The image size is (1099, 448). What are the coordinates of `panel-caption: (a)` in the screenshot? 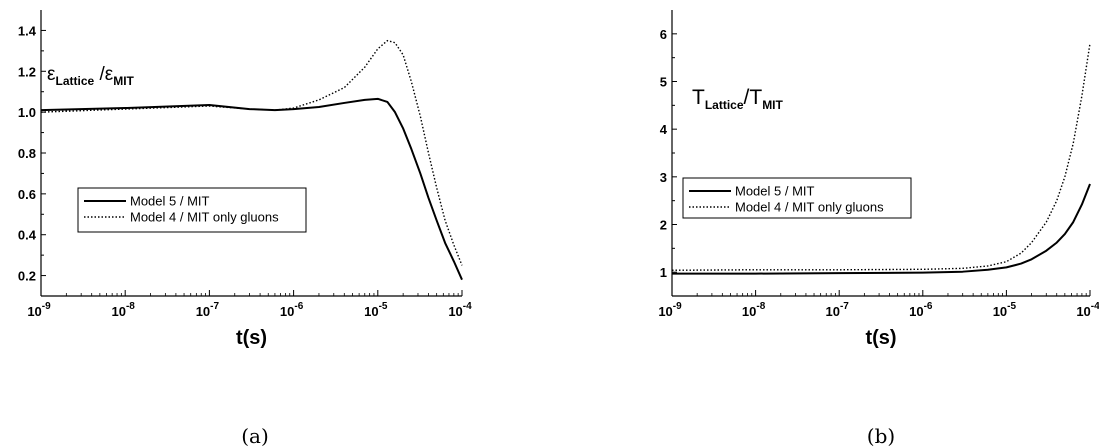 It's located at (255, 436).